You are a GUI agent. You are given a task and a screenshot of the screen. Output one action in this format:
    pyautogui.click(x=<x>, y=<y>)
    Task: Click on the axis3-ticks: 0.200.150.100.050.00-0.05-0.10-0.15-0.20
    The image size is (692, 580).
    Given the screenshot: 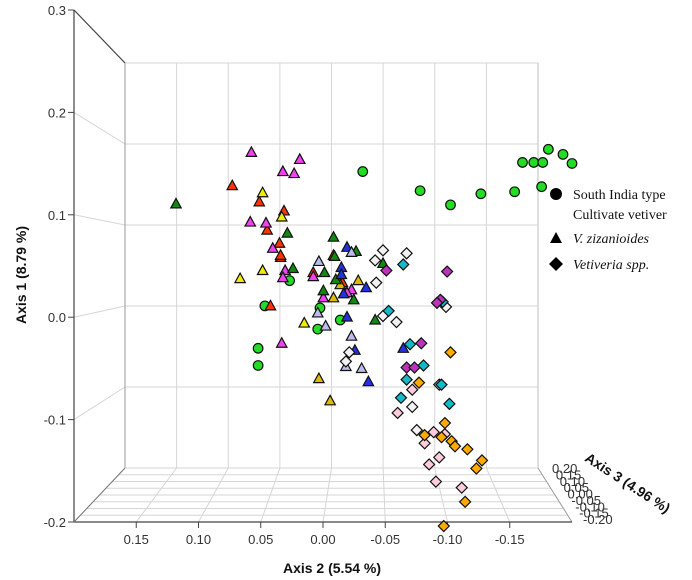 What is the action you would take?
    pyautogui.click(x=582, y=494)
    